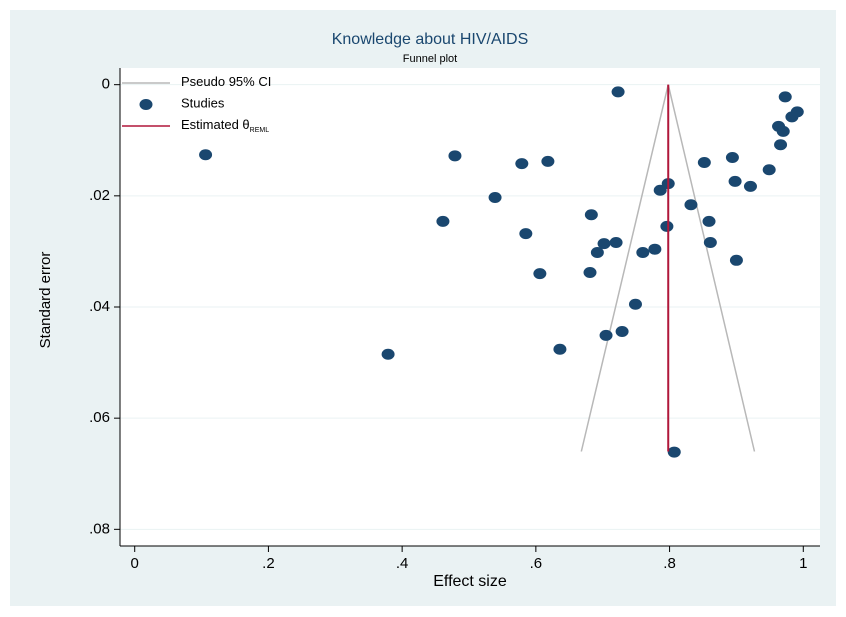 This screenshot has width=846, height=617. Describe the element at coordinates (402, 563) in the screenshot. I see `x-tick-label: .4` at that location.